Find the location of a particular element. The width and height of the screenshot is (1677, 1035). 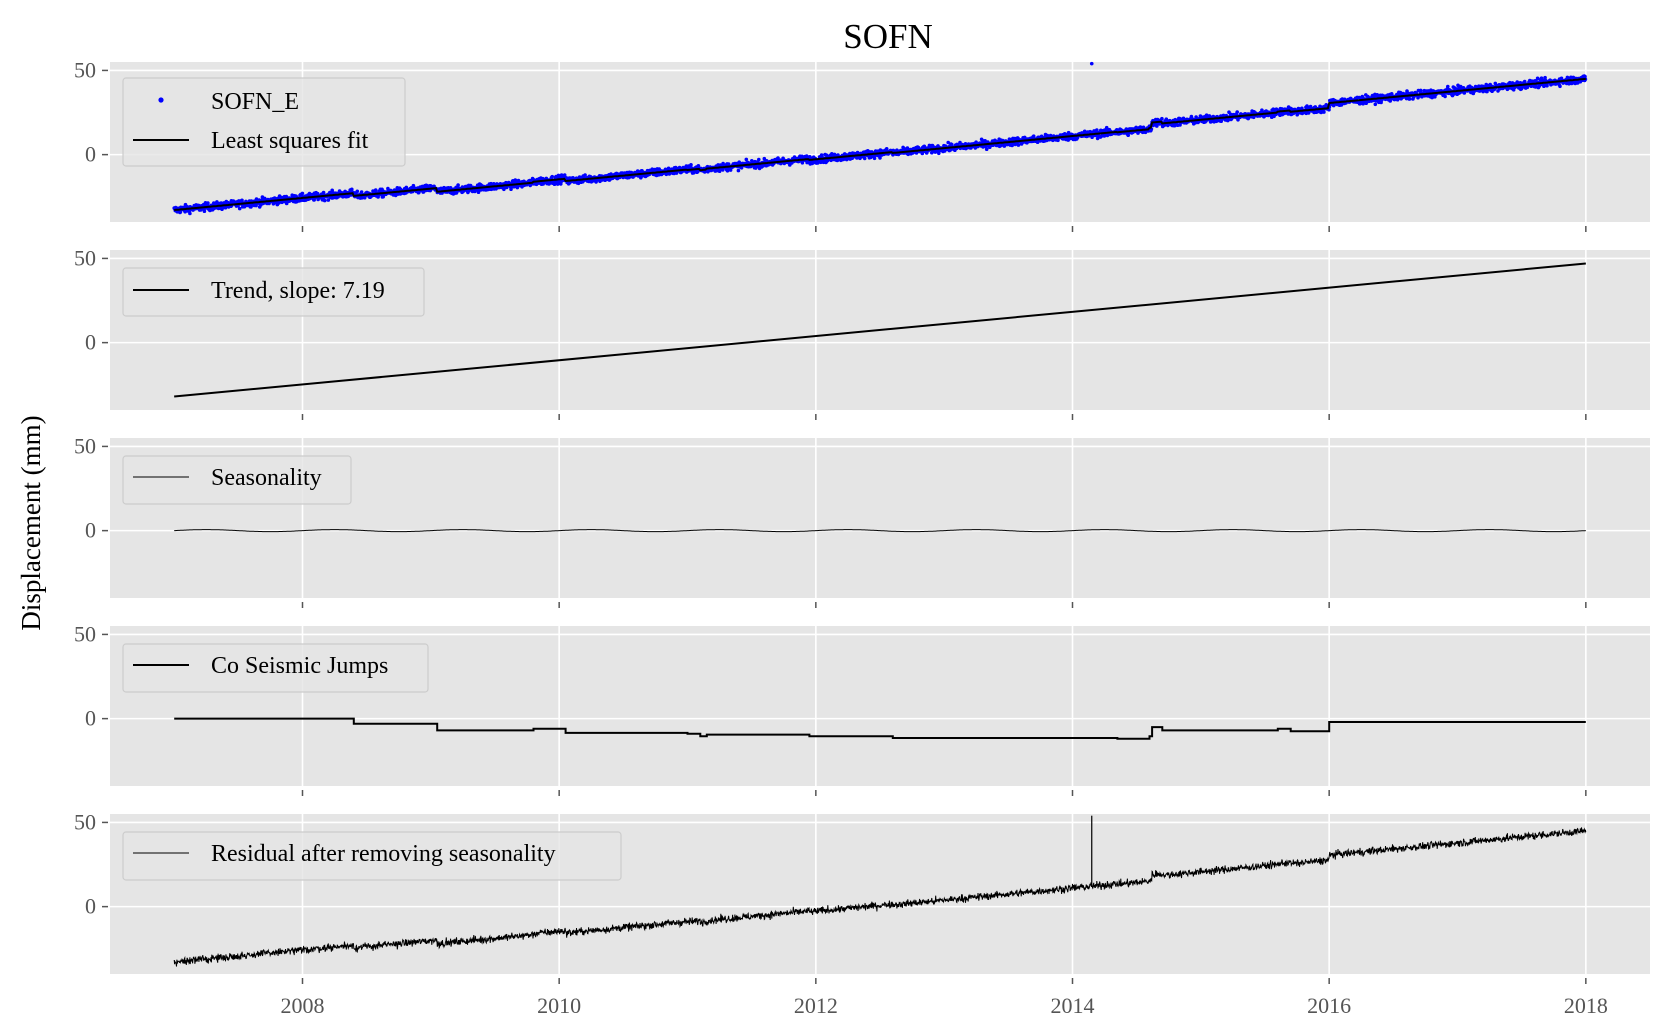

figure-title: SOFN is located at coordinates (887, 36).